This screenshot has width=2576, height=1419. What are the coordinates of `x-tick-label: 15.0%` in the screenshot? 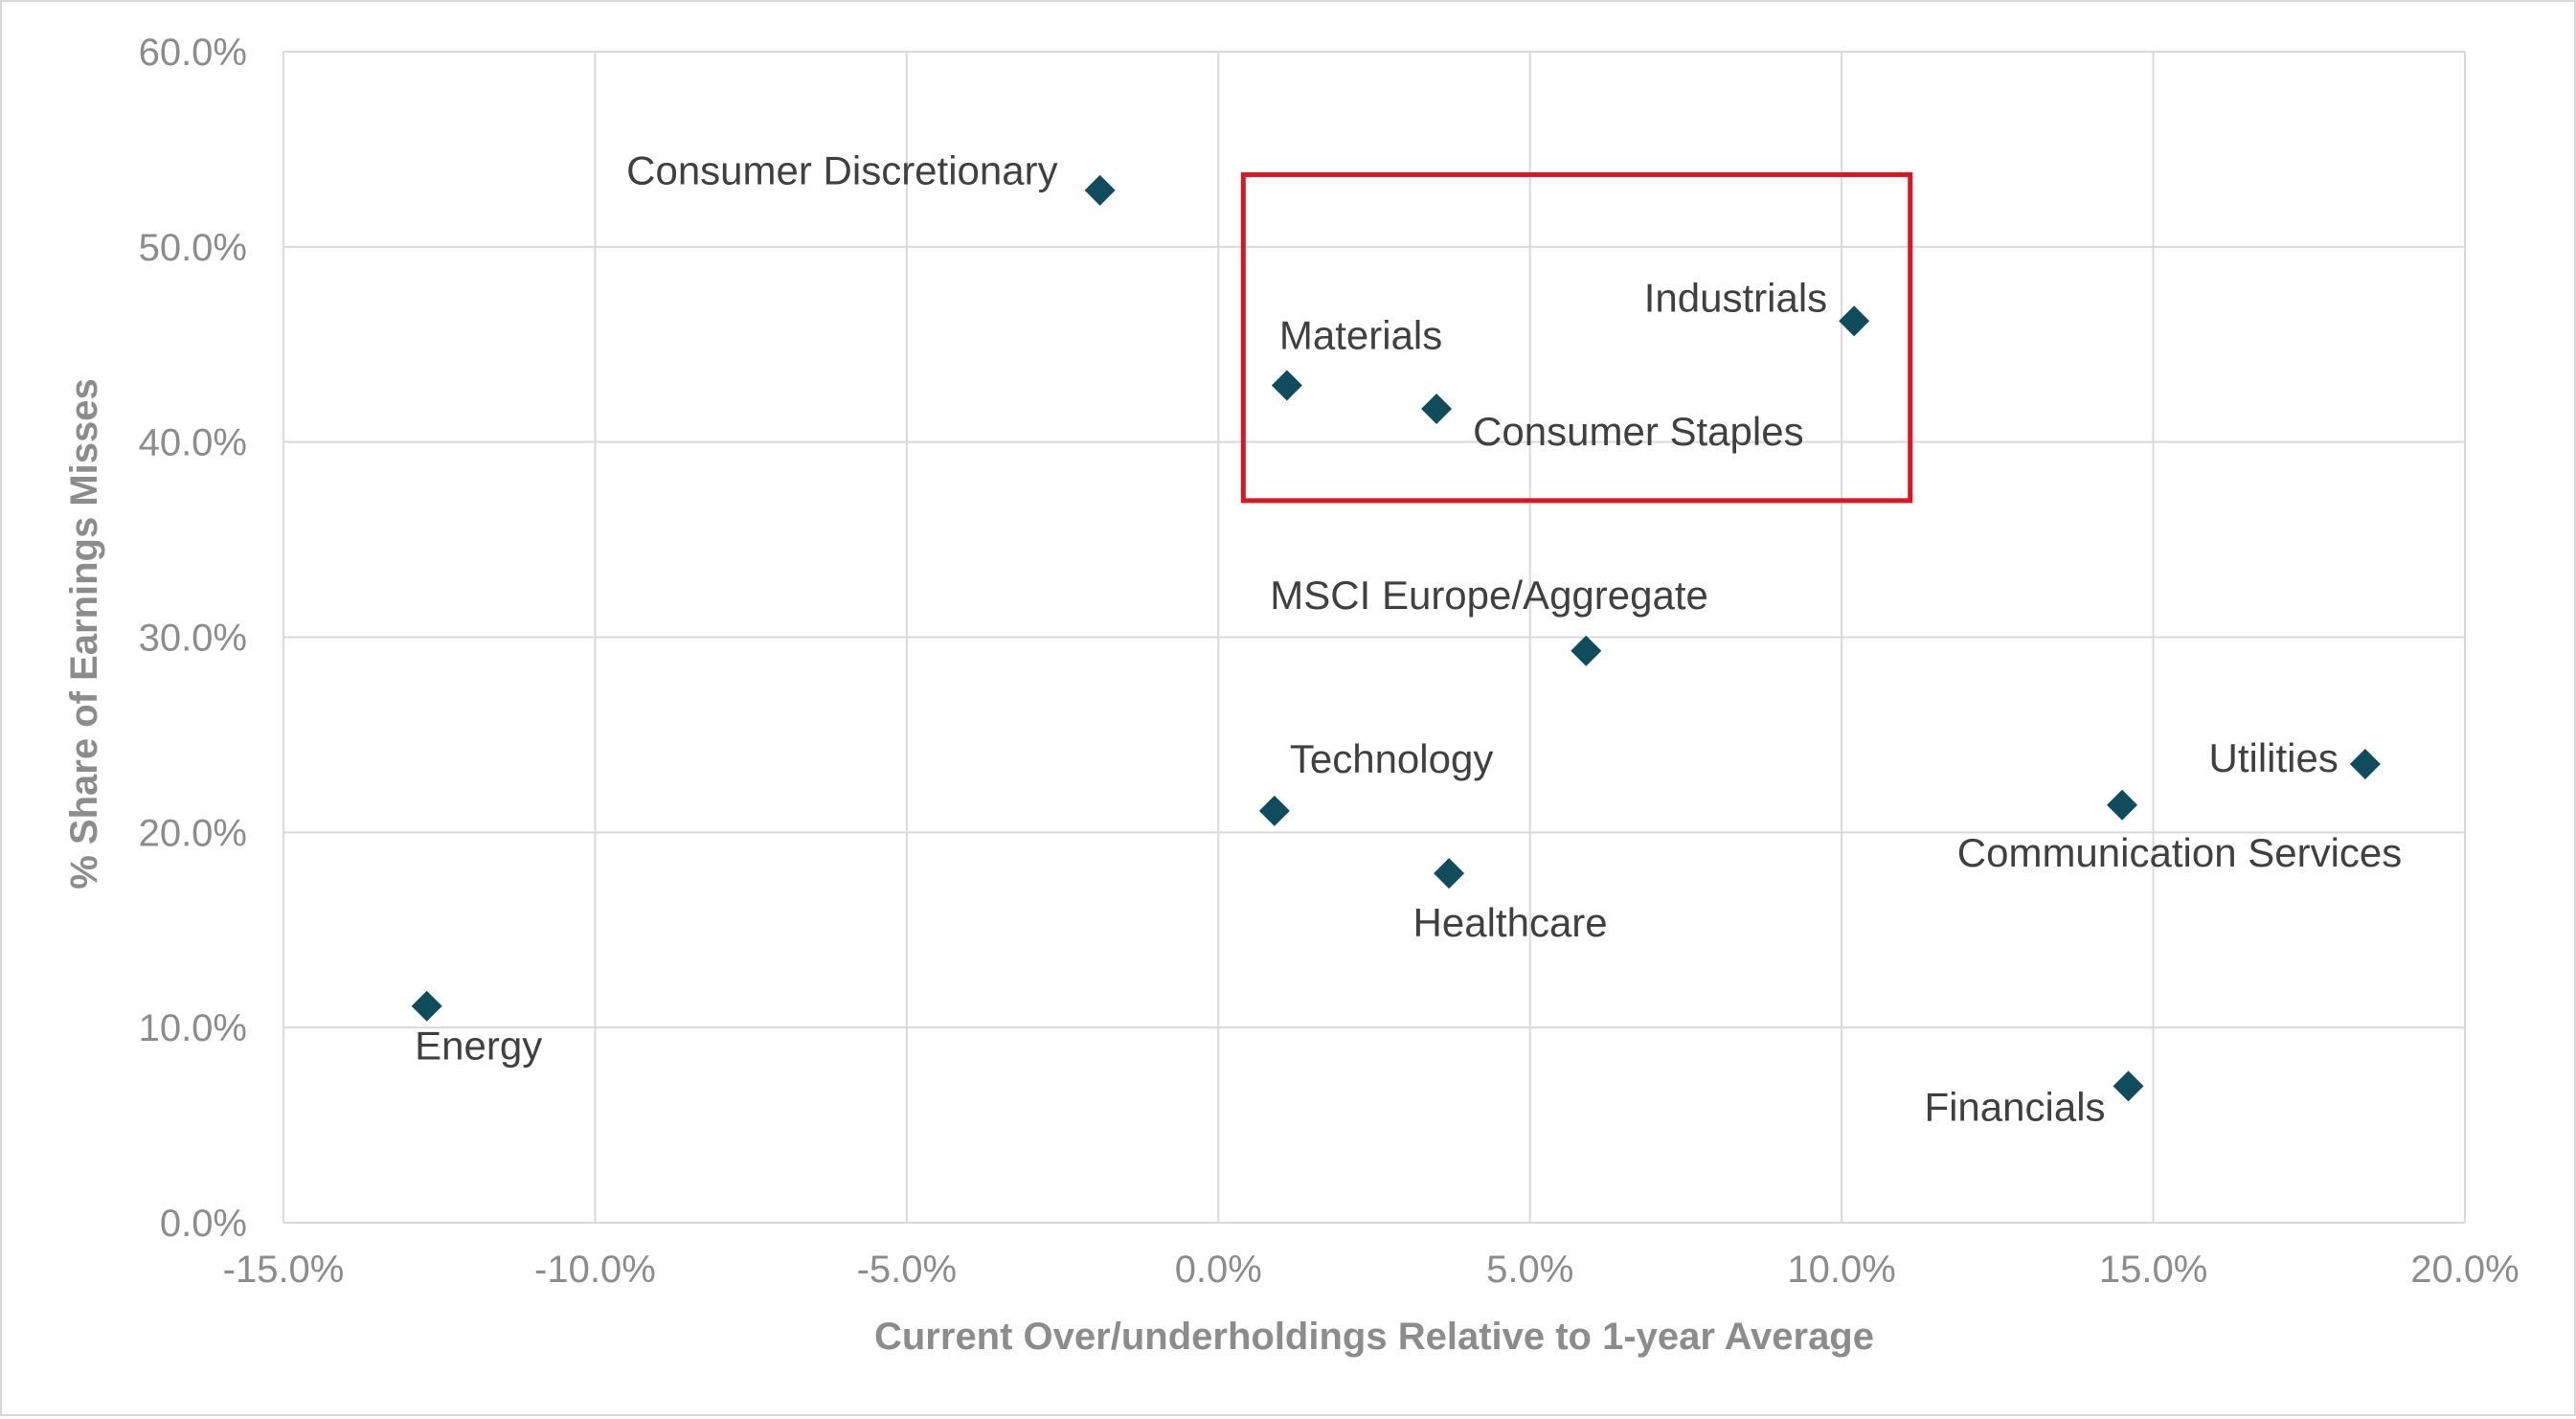 It's located at (2153, 1270).